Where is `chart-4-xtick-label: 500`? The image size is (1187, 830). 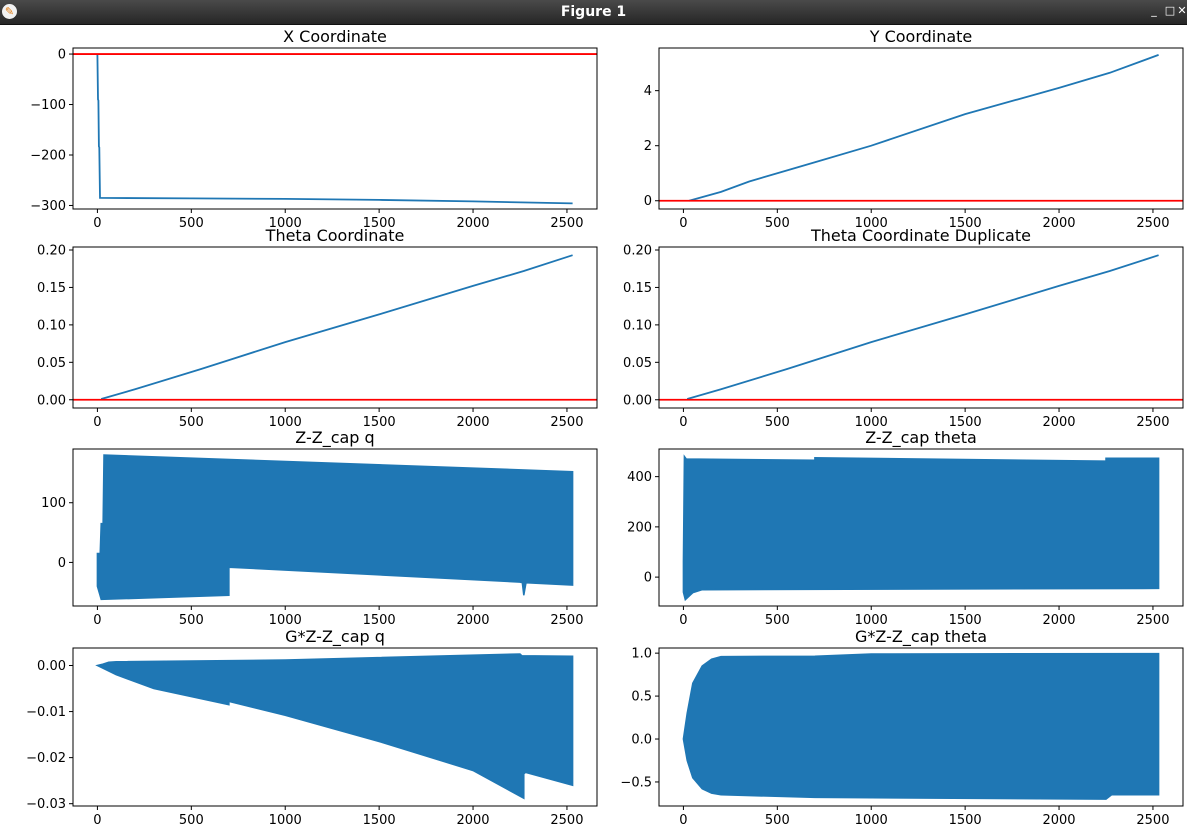 chart-4-xtick-label: 500 is located at coordinates (777, 422).